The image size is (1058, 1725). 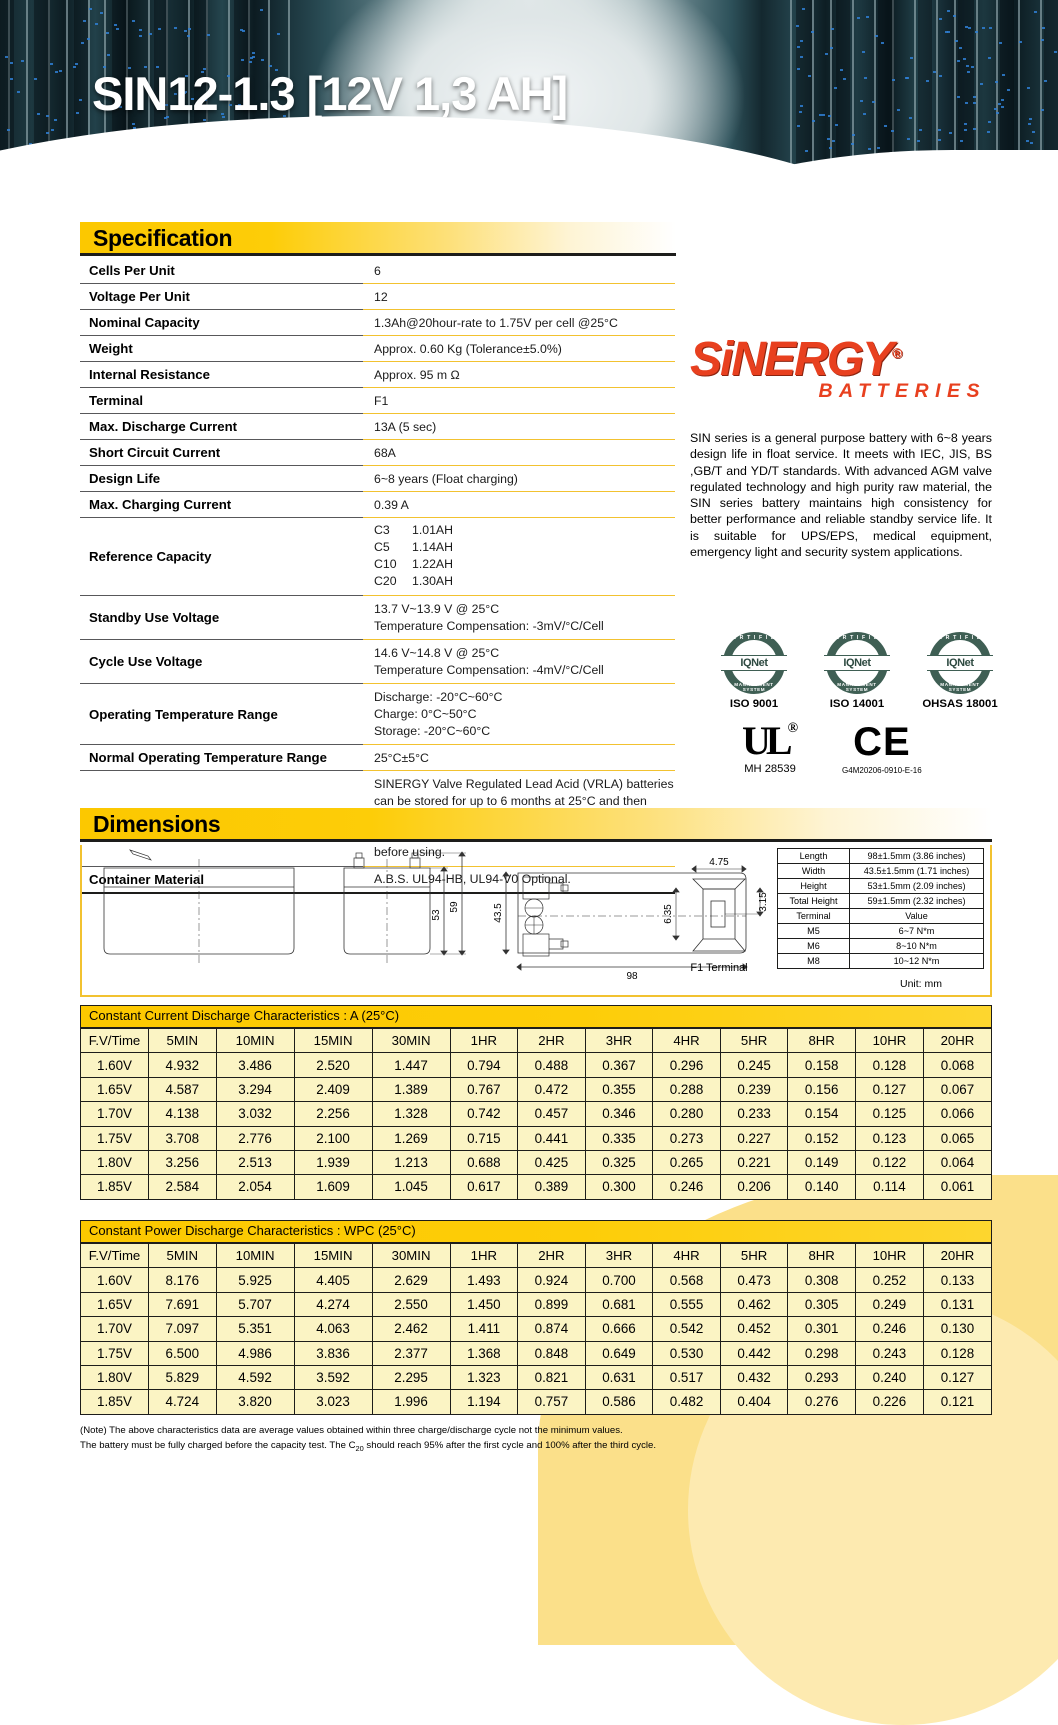 I want to click on column-header: 30MIN, so click(x=411, y=1040).